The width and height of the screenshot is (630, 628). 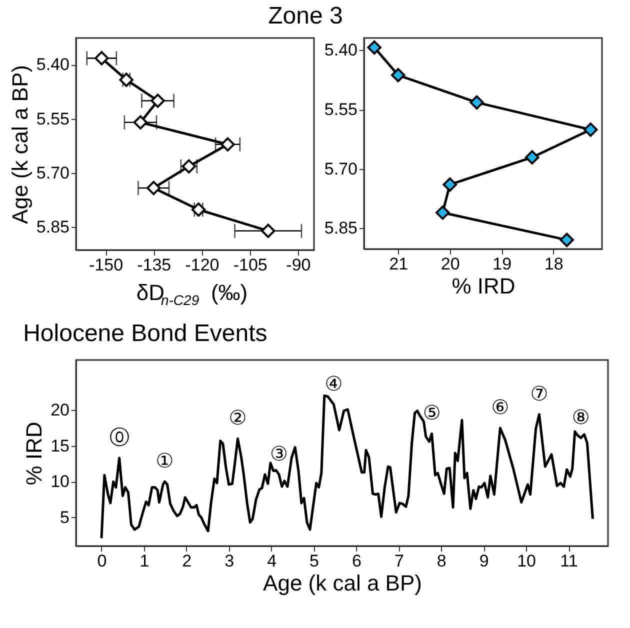 What do you see at coordinates (484, 561) in the screenshot?
I see `x-tick-label: 9` at bounding box center [484, 561].